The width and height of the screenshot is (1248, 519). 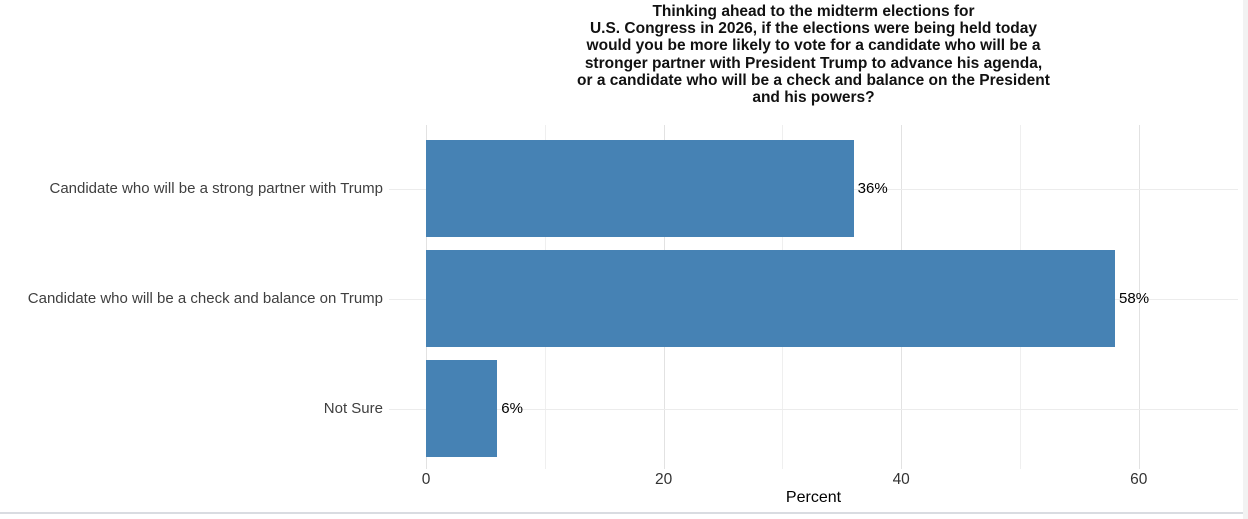 I want to click on bar-value-label: 6%, so click(x=512, y=408).